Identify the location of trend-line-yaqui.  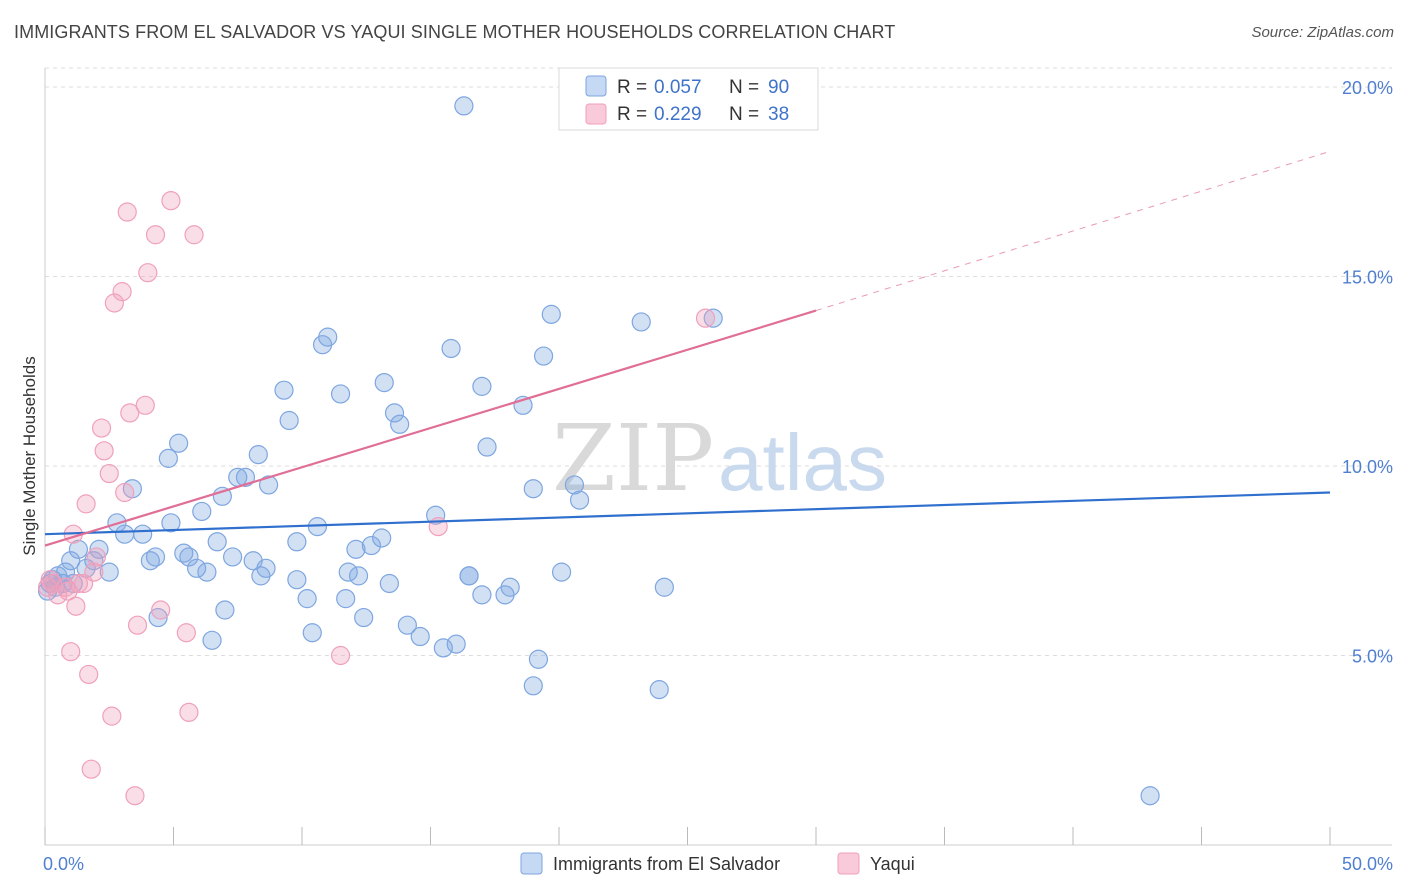
(430, 428).